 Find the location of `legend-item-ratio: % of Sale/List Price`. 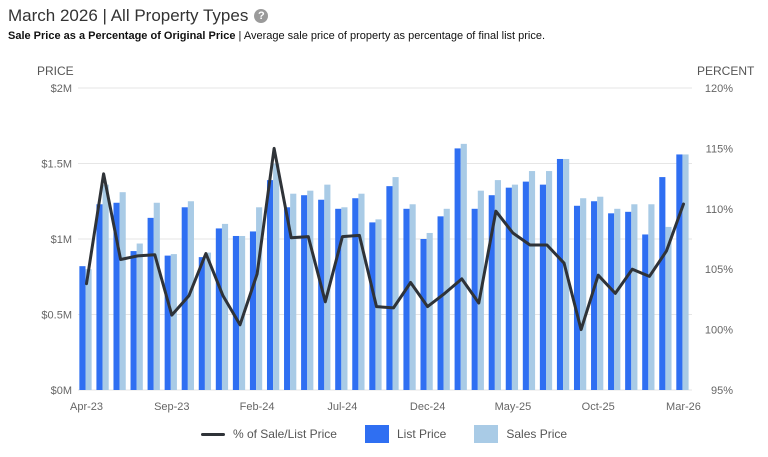

legend-item-ratio: % of Sale/List Price is located at coordinates (268, 434).